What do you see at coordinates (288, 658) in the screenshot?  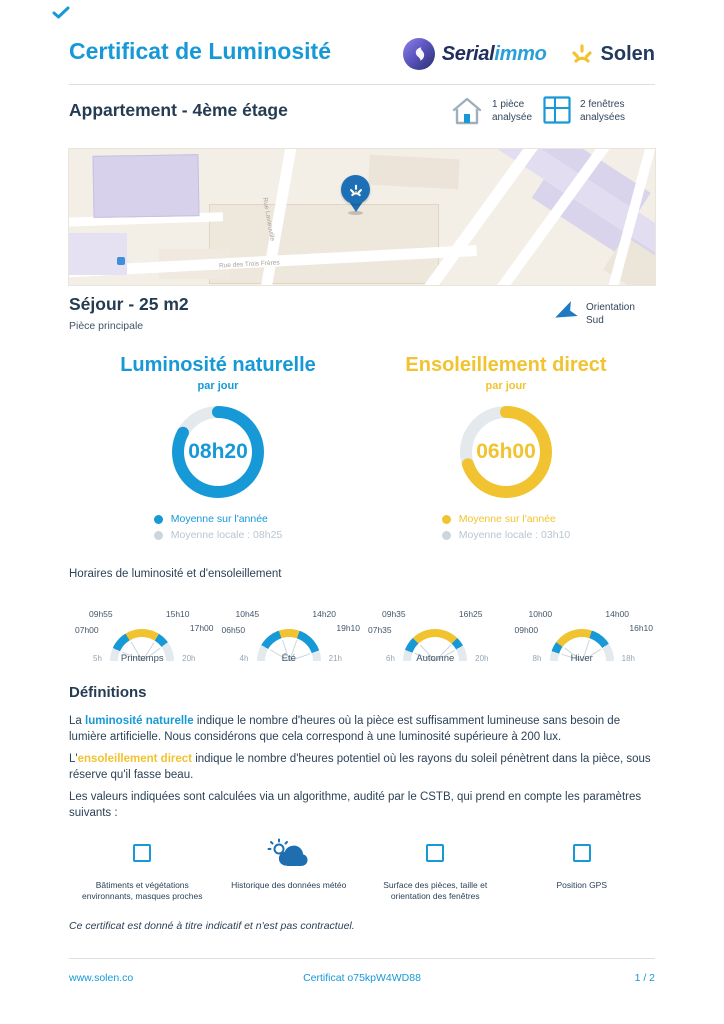 I see `season-name: Été` at bounding box center [288, 658].